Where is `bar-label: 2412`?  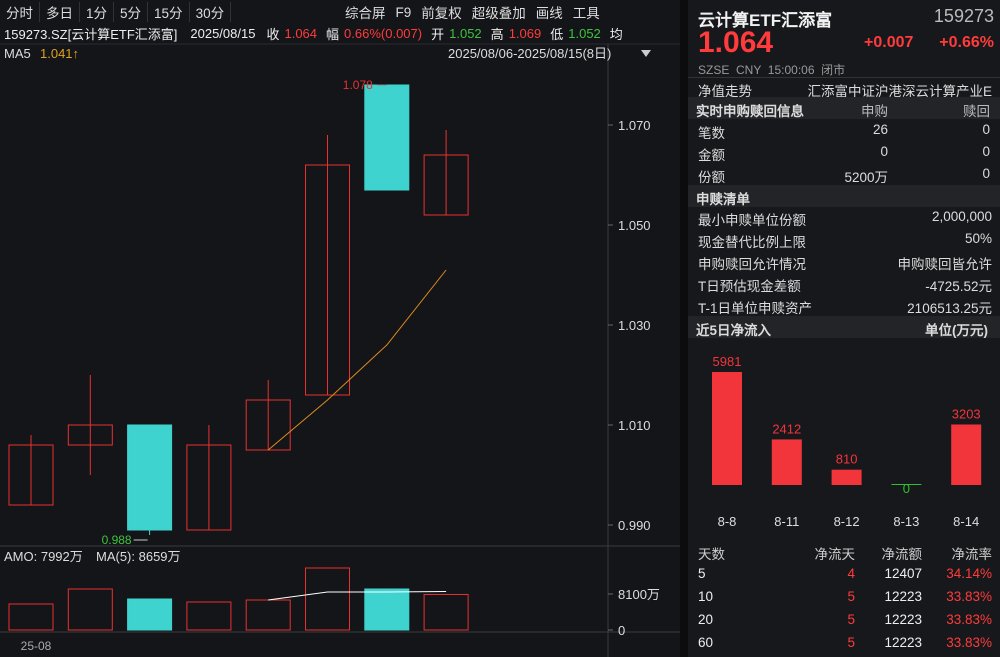
bar-label: 2412 is located at coordinates (786, 428).